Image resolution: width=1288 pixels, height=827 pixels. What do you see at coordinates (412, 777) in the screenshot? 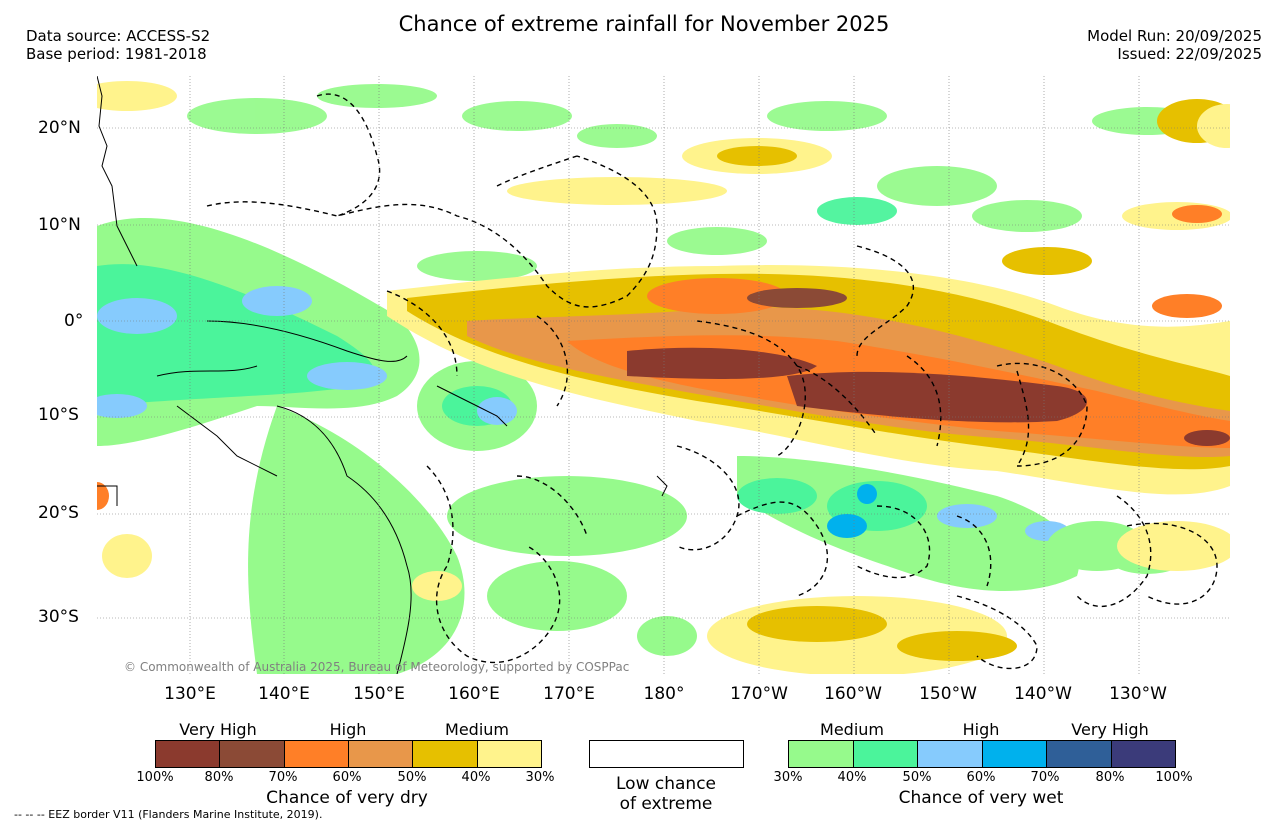
I see `dry-tick: 50%` at bounding box center [412, 777].